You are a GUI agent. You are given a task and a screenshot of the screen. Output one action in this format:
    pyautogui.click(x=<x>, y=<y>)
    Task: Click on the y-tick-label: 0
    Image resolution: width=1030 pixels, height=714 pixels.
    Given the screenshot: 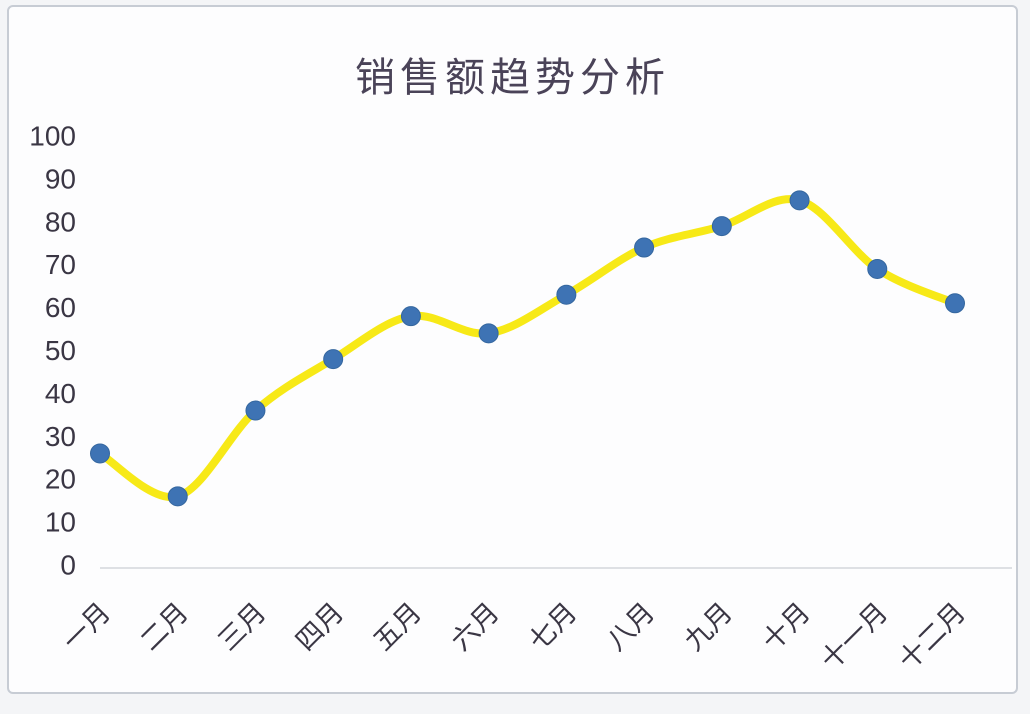 What is the action you would take?
    pyautogui.click(x=68, y=565)
    